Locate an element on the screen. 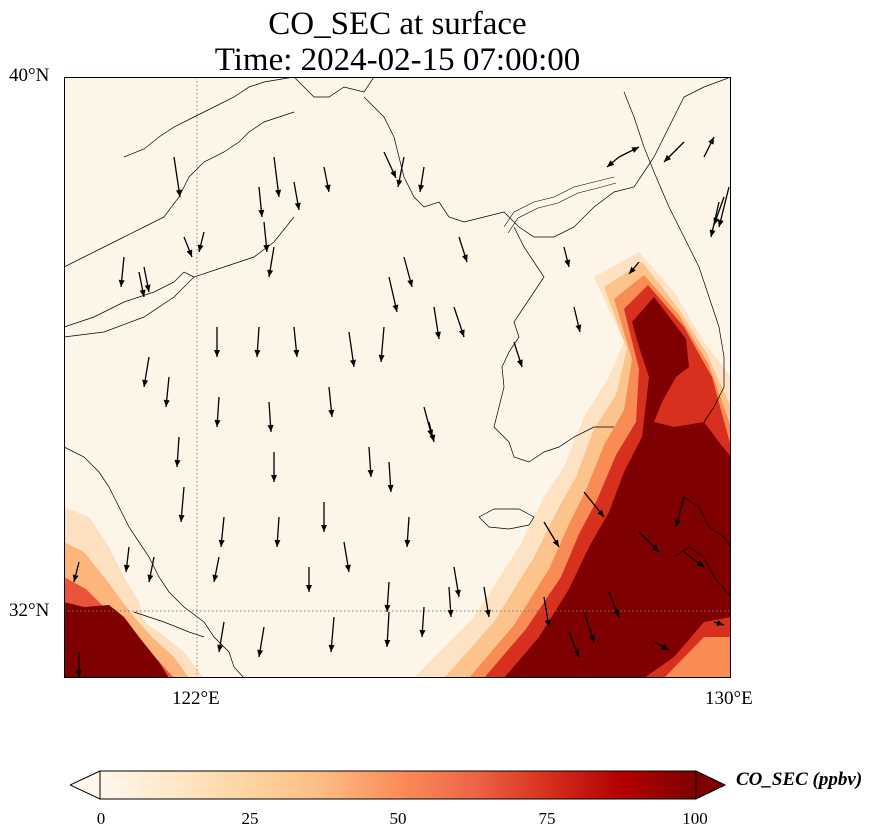 The width and height of the screenshot is (883, 839). map-time: Time: 2024-02-15 07:00:00 is located at coordinates (397, 60).